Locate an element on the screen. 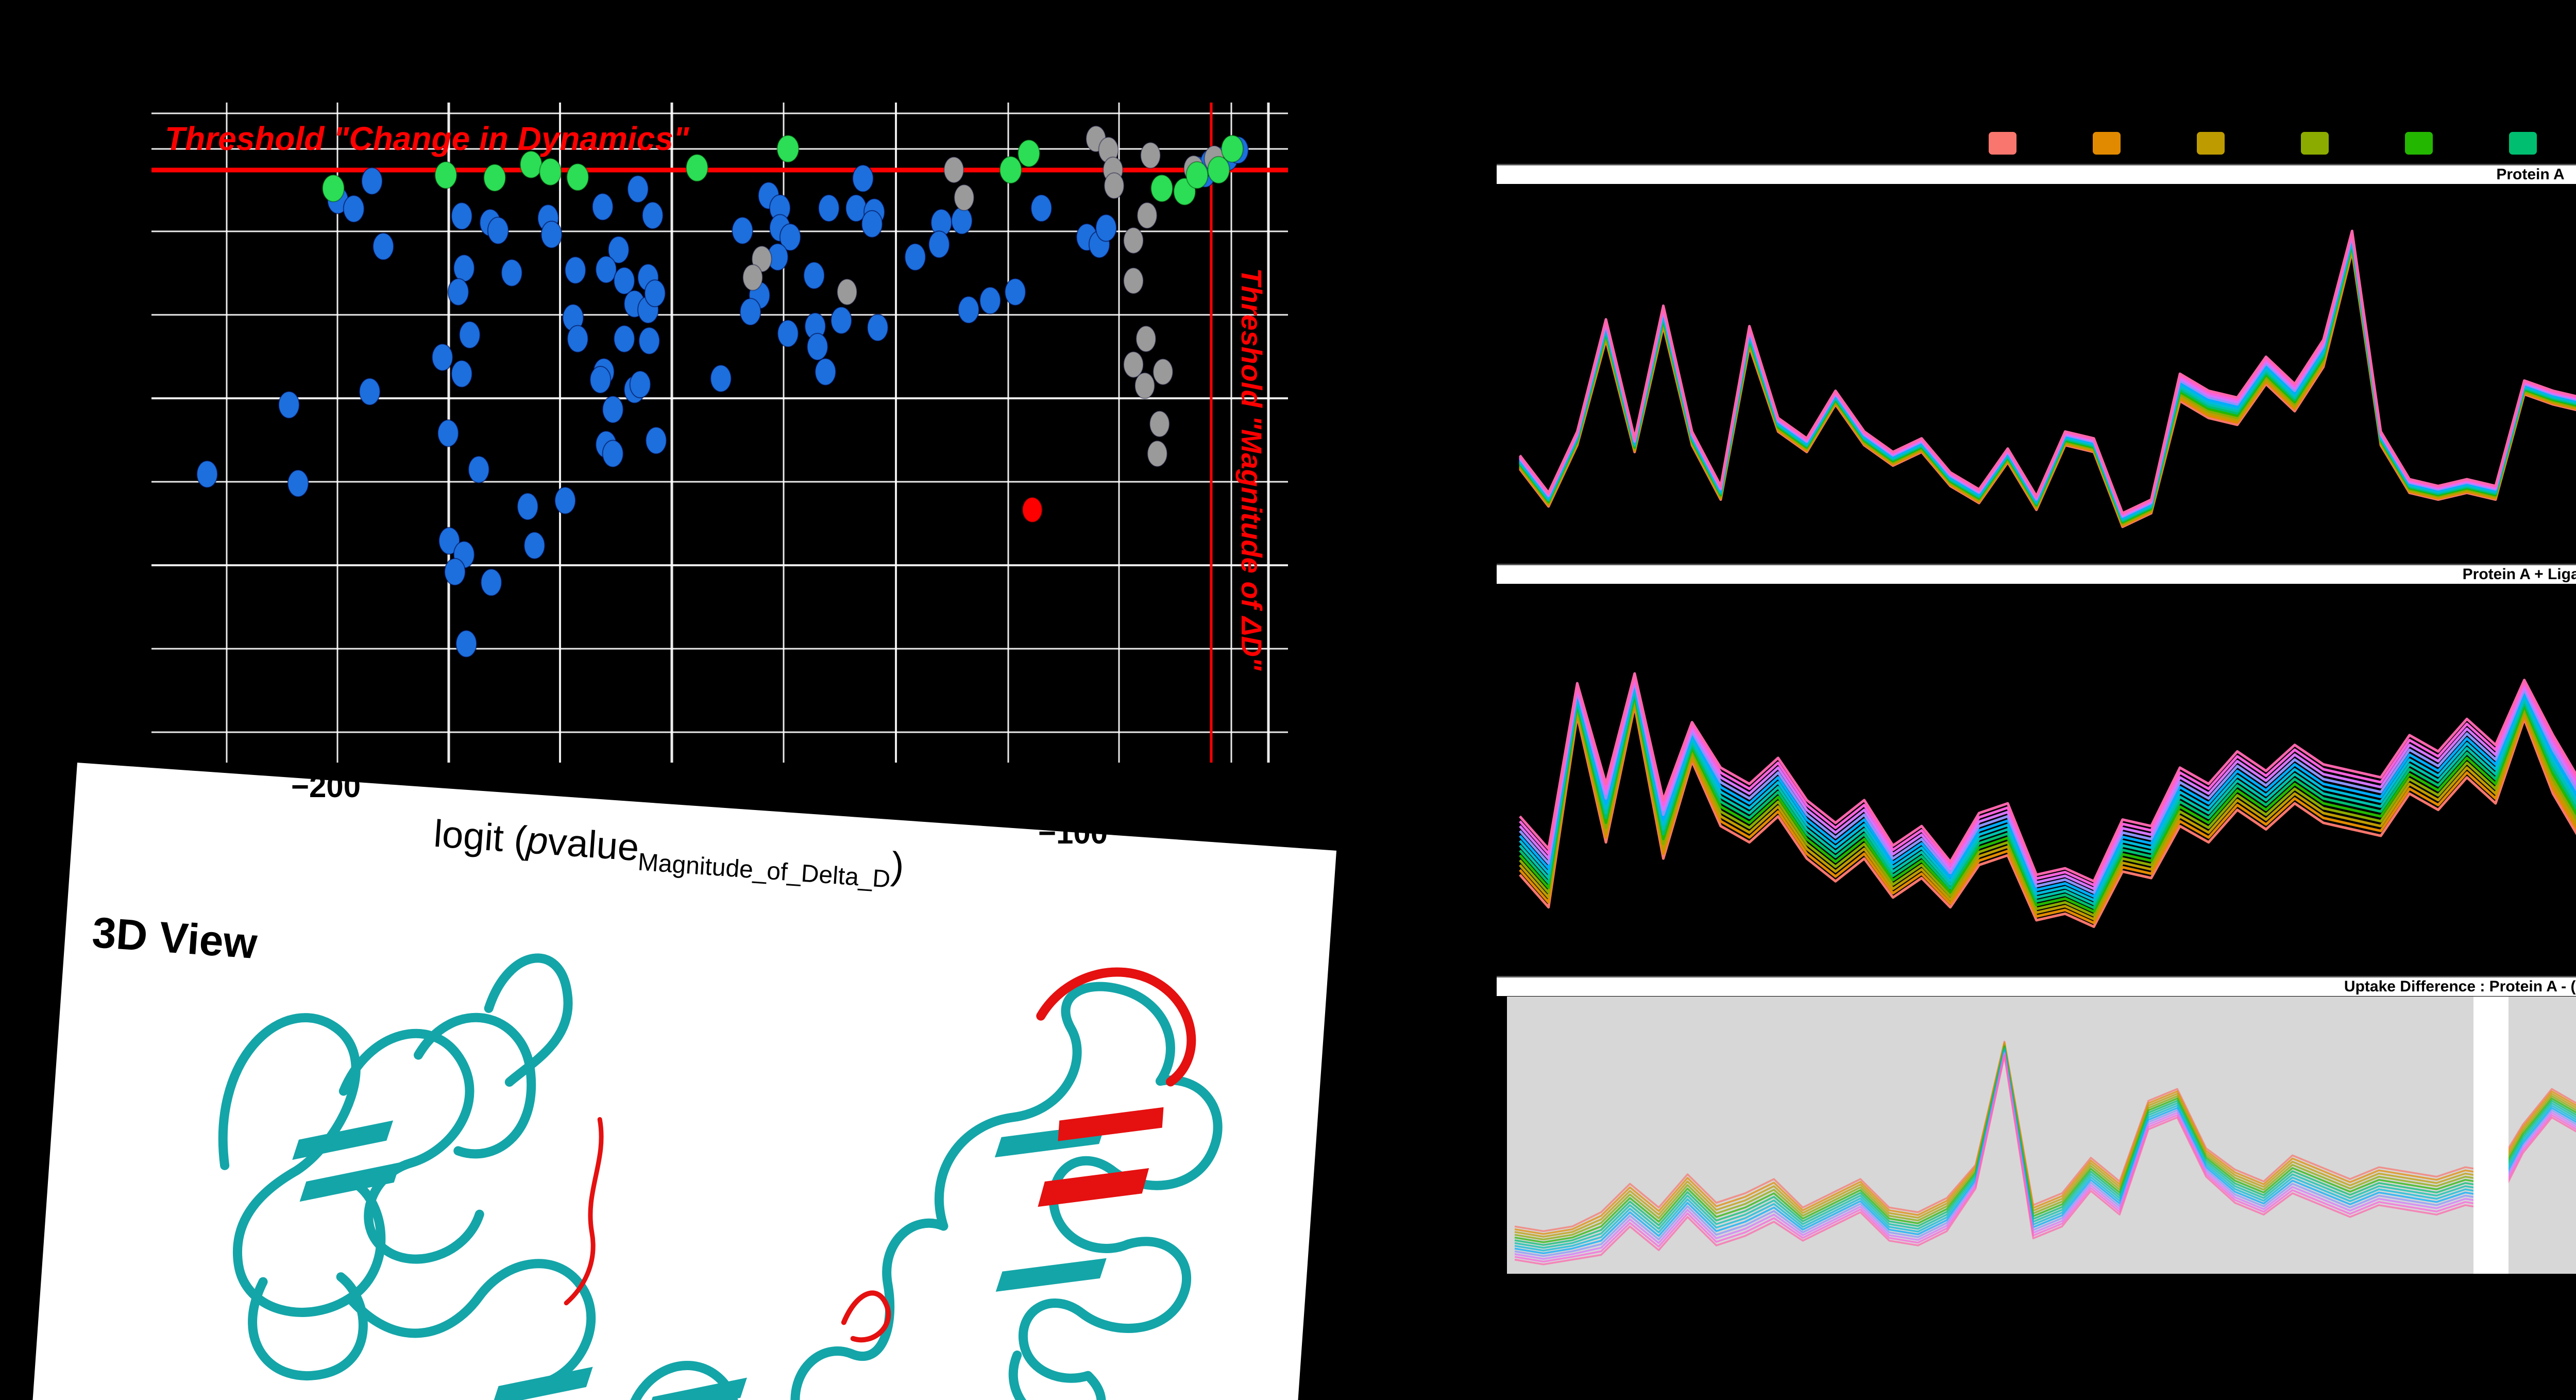  x-axis-tick--200: −200 is located at coordinates (326, 786).